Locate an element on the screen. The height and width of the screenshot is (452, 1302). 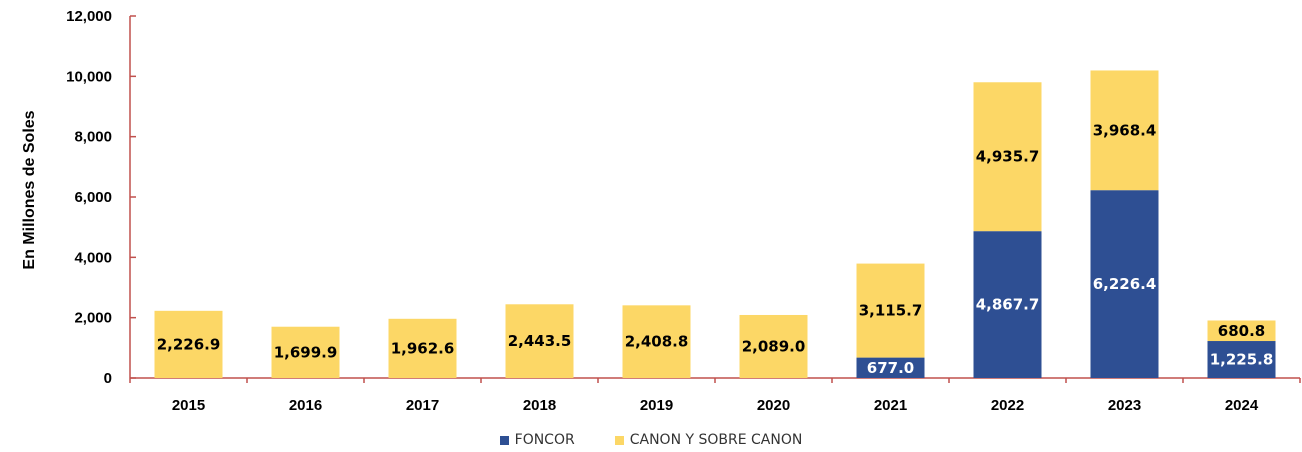
data-label-foncor-2022: 4,867.7 is located at coordinates (1008, 305).